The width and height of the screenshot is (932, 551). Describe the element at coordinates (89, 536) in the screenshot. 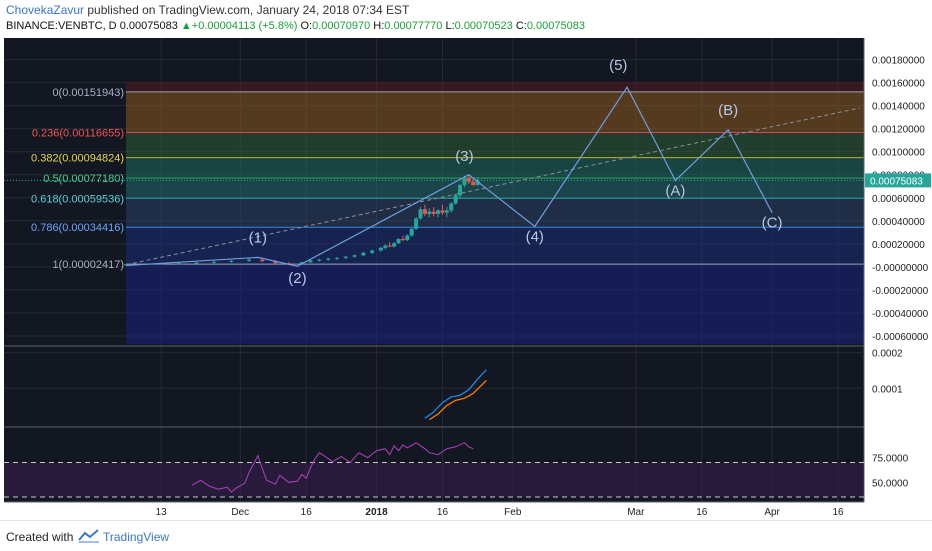

I see `tradingview-logo-icon` at that location.